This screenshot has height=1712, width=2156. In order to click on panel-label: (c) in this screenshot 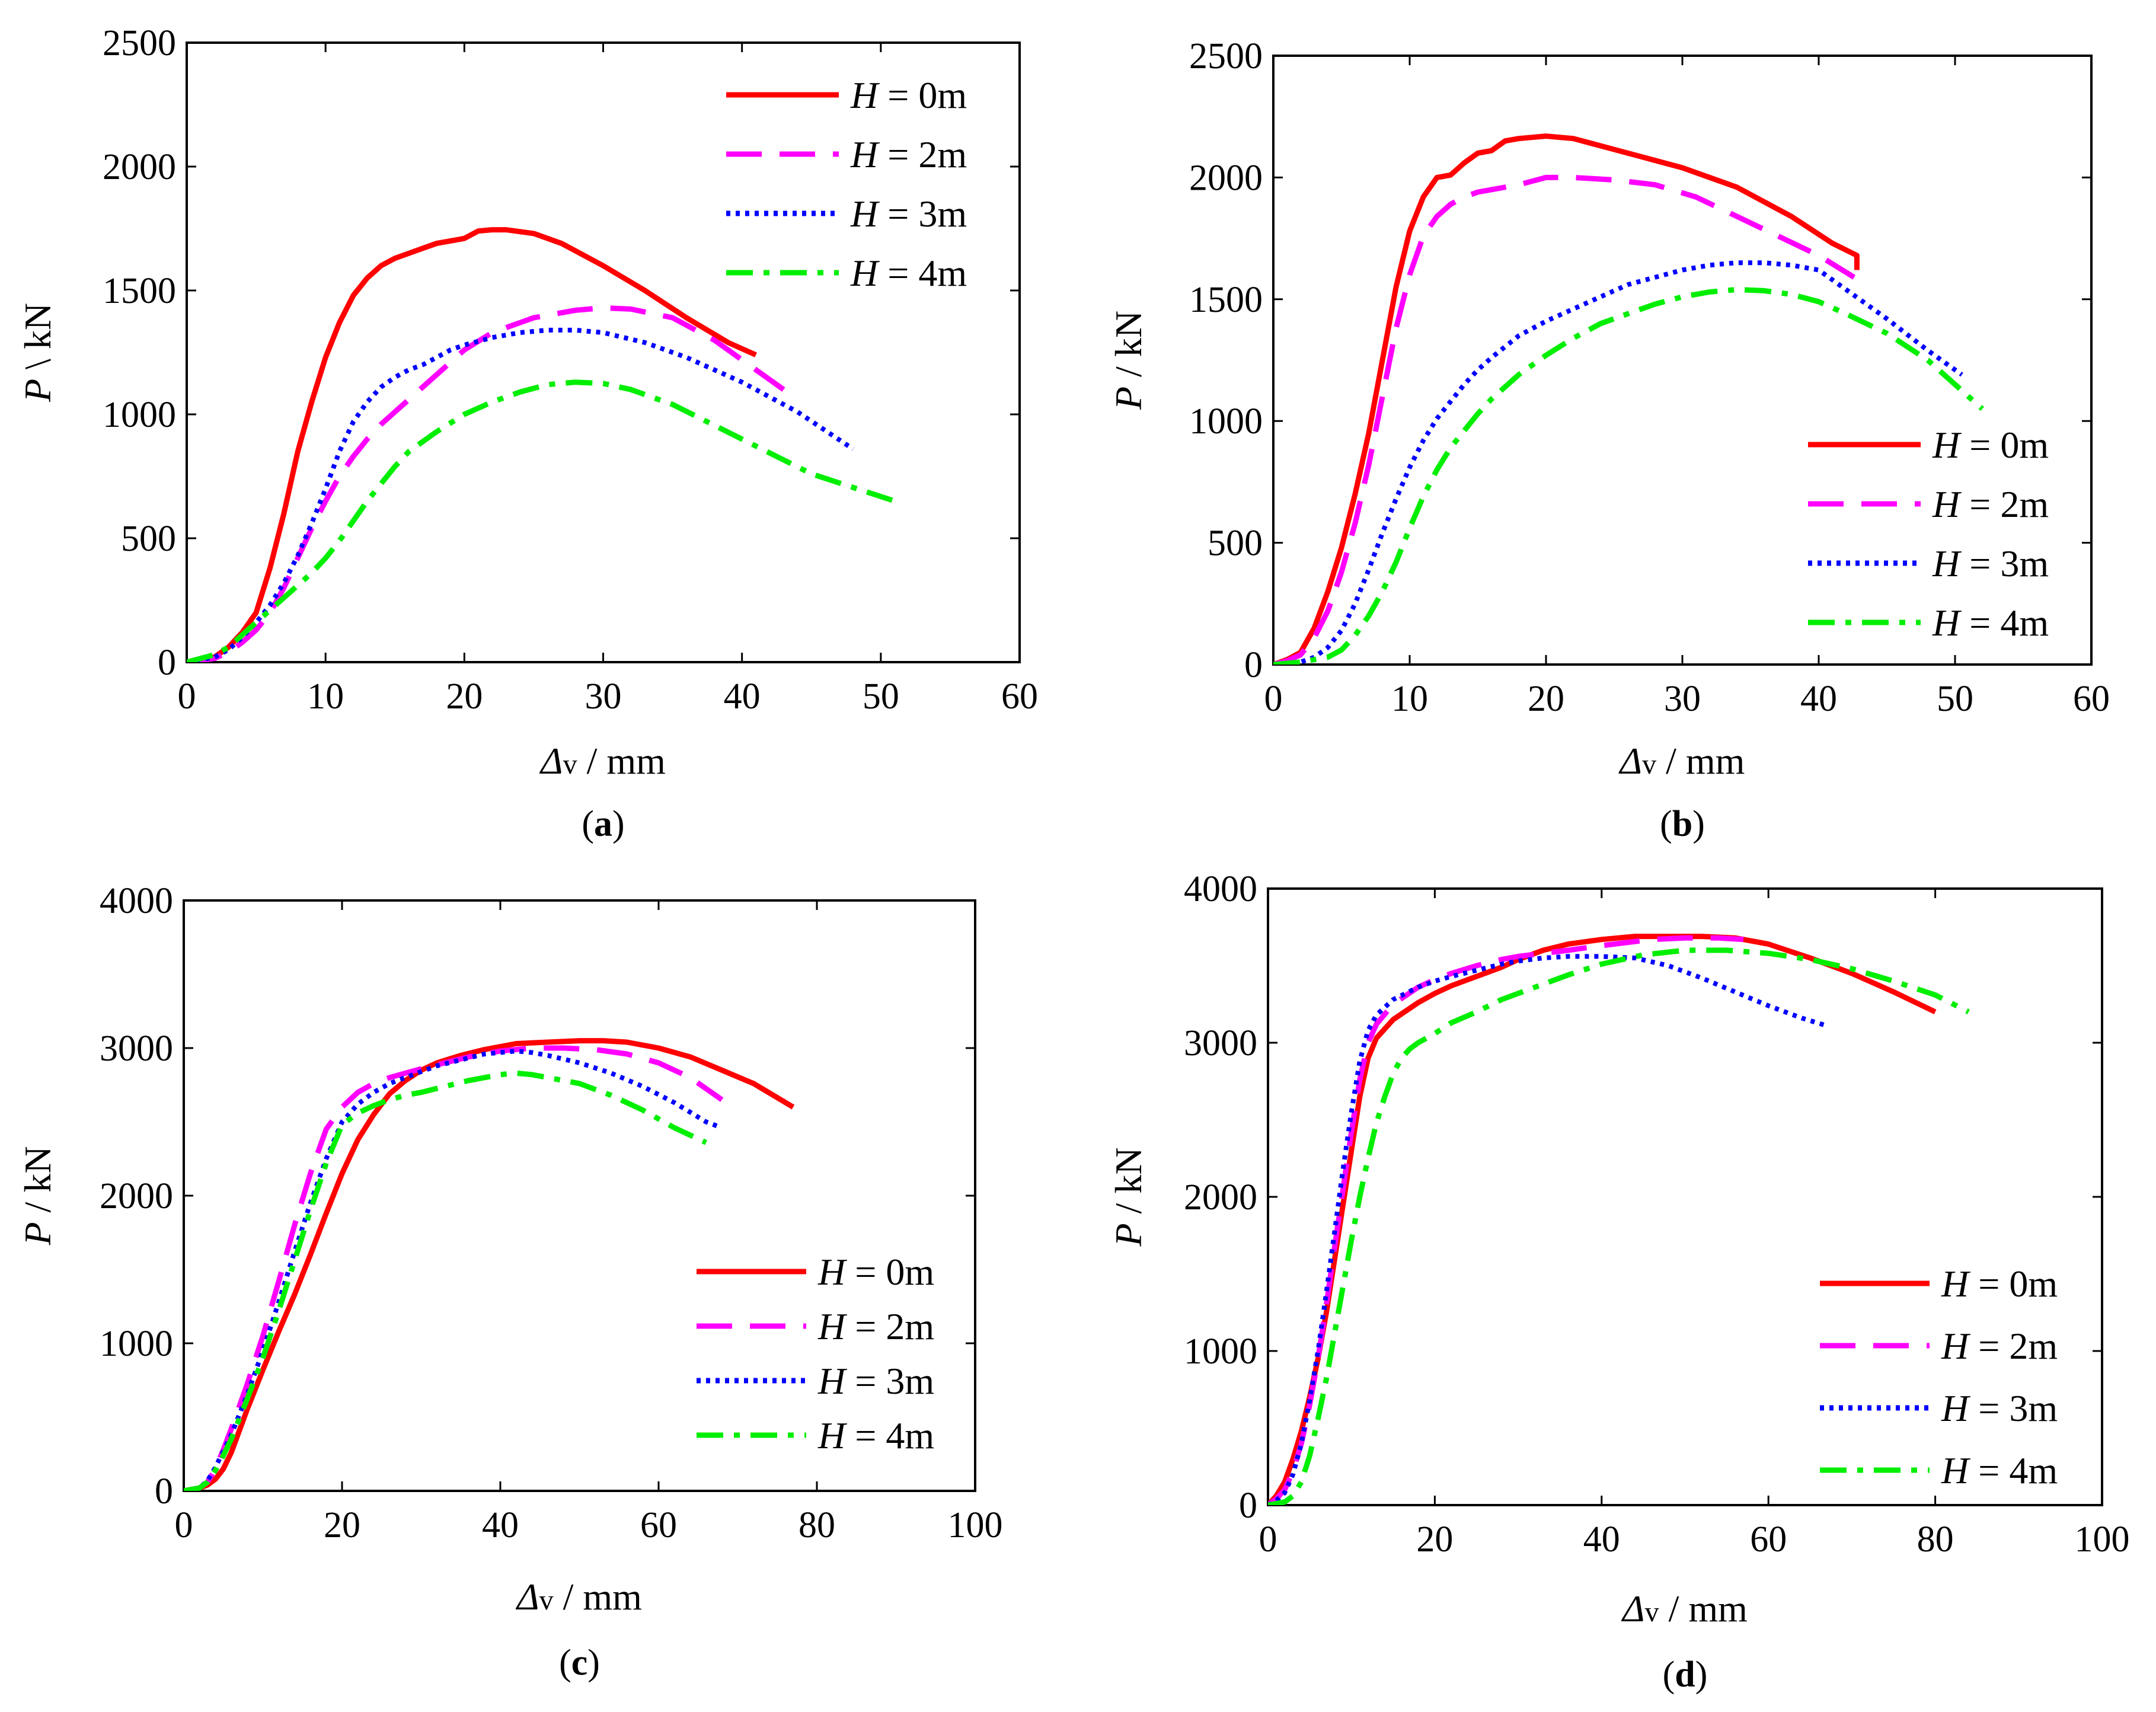, I will do `click(579, 1663)`.